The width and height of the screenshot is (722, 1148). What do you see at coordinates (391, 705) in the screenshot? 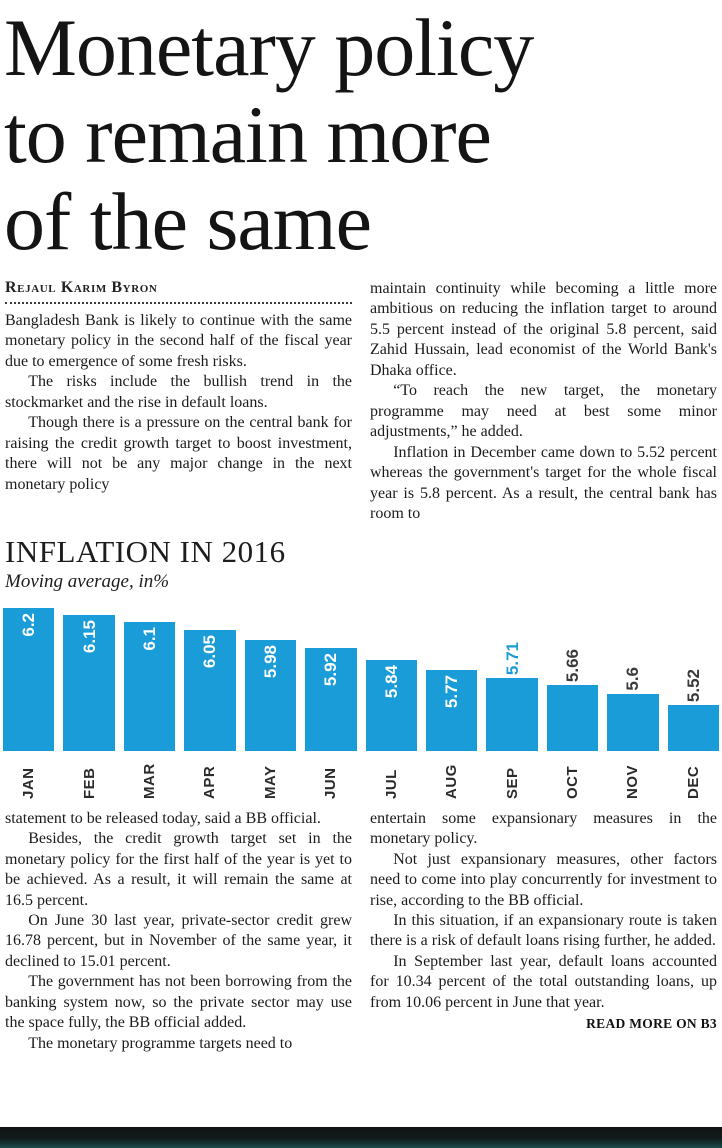
I see `chart-bar: 5.84` at bounding box center [391, 705].